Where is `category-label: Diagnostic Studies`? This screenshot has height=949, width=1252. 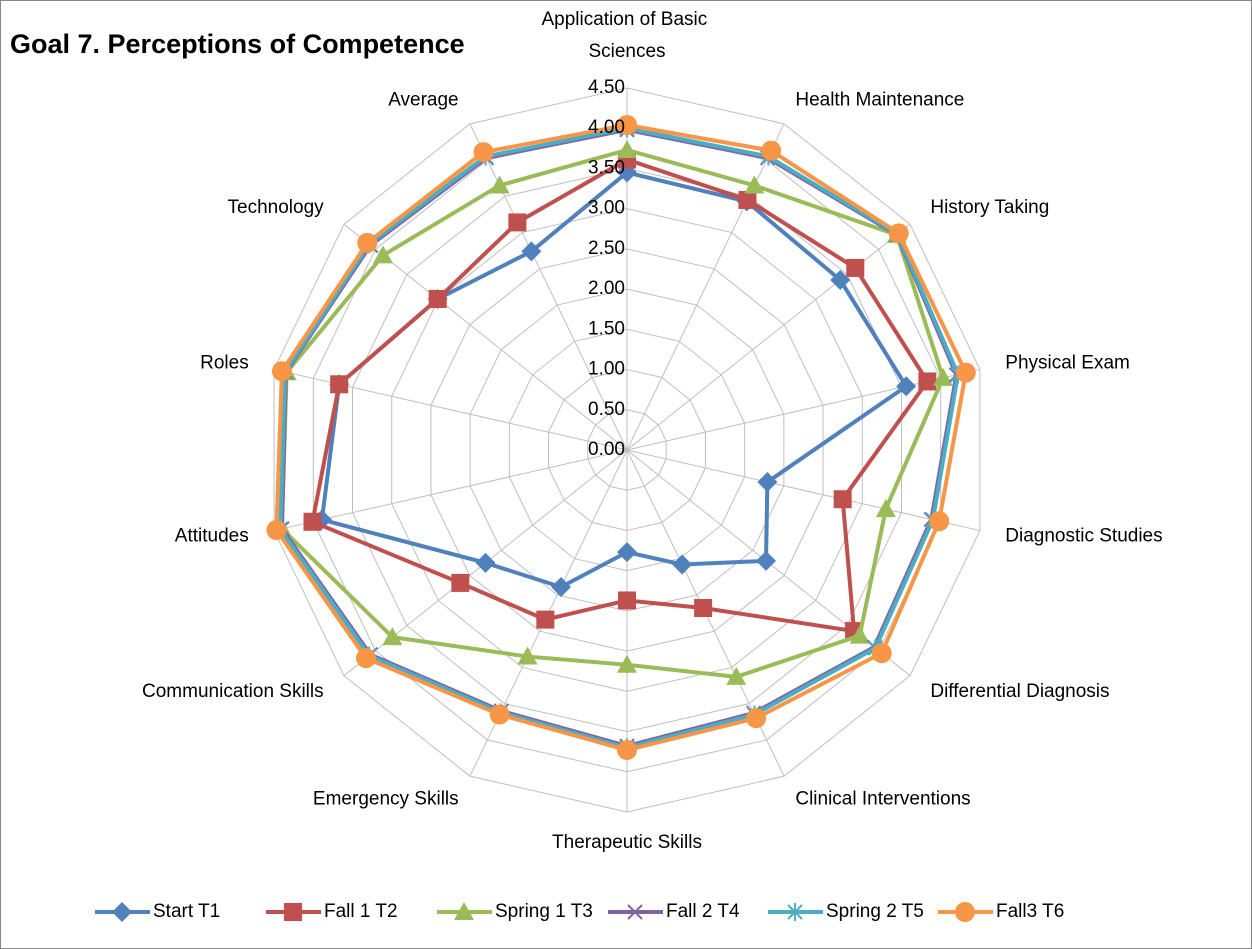
category-label: Diagnostic Studies is located at coordinates (1083, 535).